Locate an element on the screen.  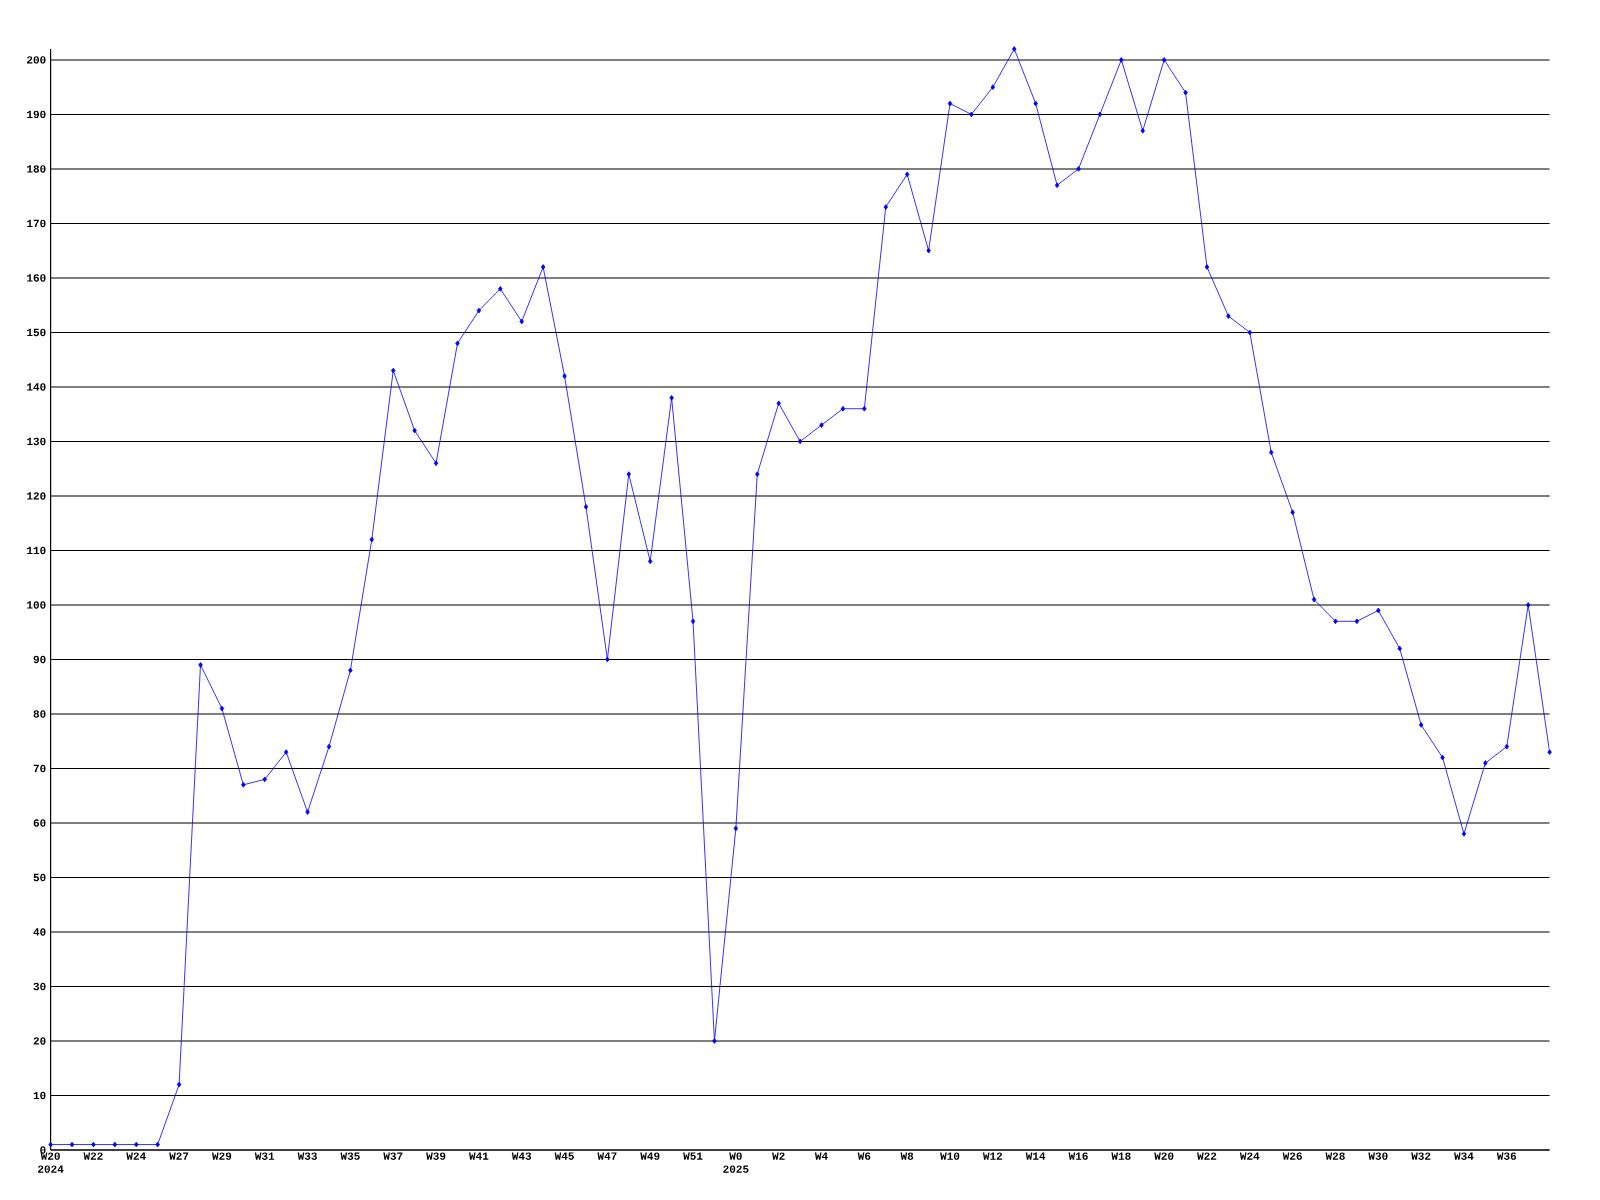
x-tick-label: W0 2025 is located at coordinates (736, 1162).